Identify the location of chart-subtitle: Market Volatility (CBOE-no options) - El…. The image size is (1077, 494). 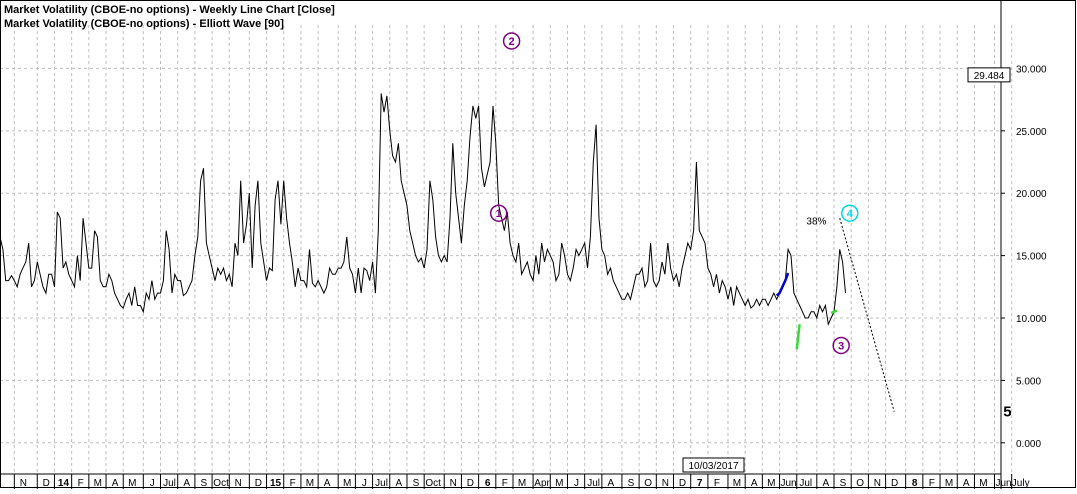
(144, 24).